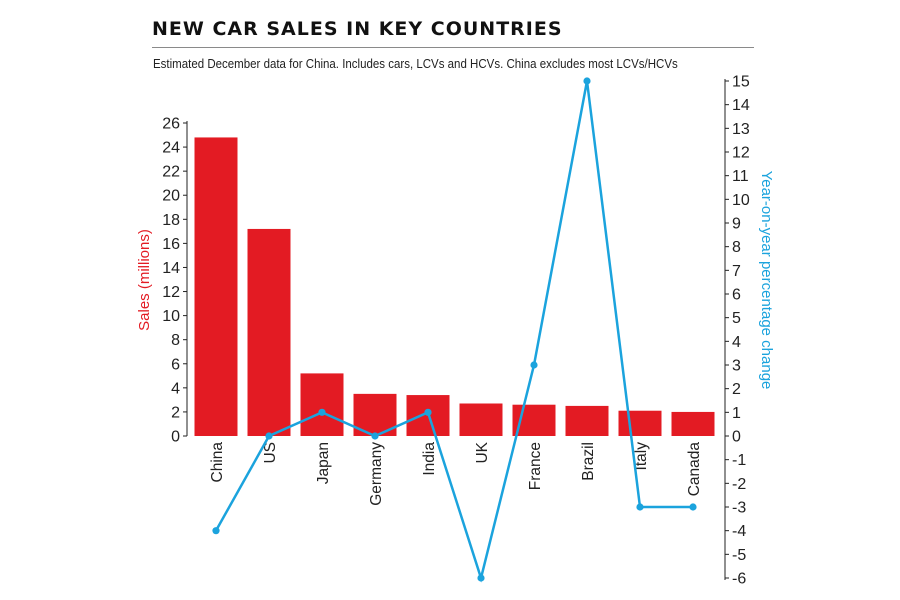 This screenshot has height=600, width=900. I want to click on y-tick-label: 22, so click(171, 172).